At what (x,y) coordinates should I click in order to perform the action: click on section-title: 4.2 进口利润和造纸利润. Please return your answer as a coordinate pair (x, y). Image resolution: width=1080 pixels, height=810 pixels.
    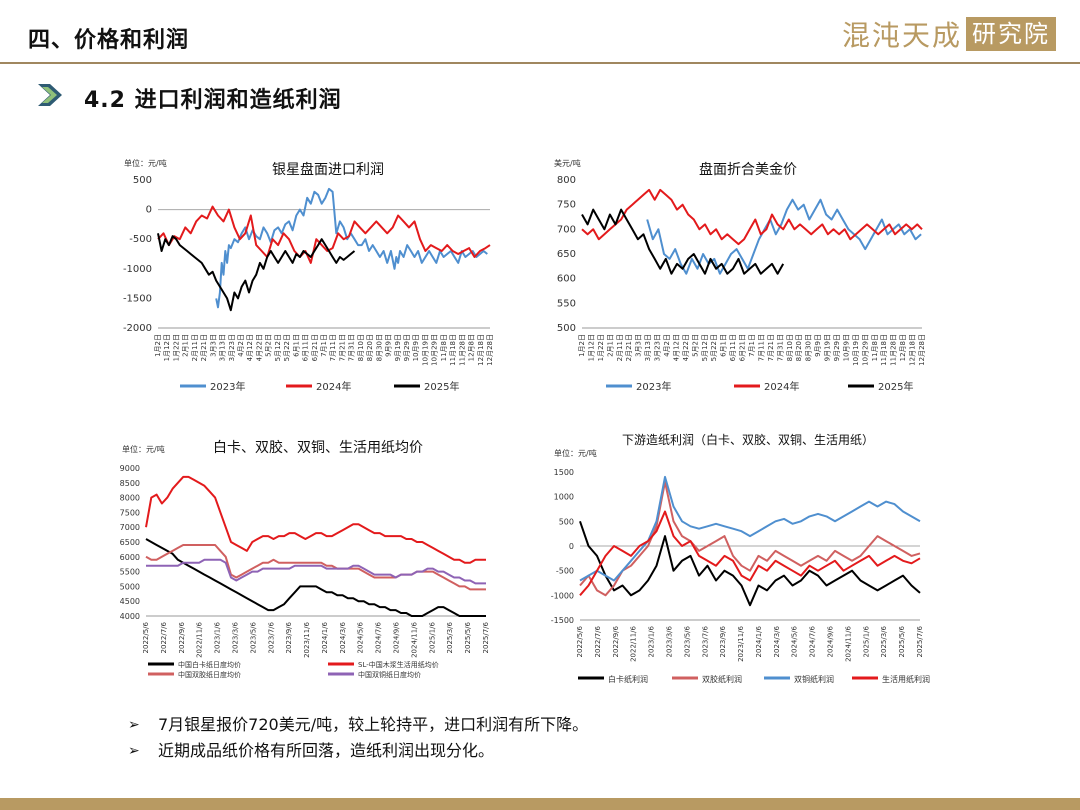
    Looking at the image, I should click on (213, 100).